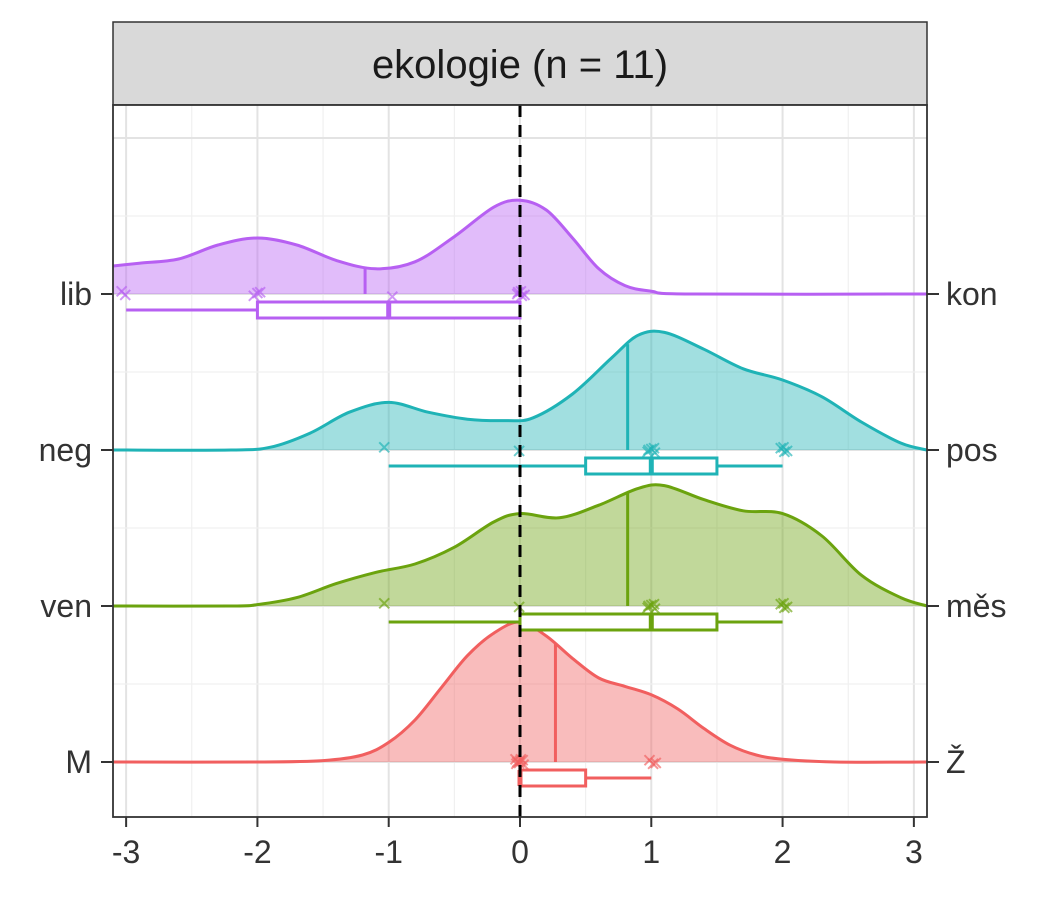 The image size is (1050, 900). I want to click on x-tick-label: 3, so click(914, 852).